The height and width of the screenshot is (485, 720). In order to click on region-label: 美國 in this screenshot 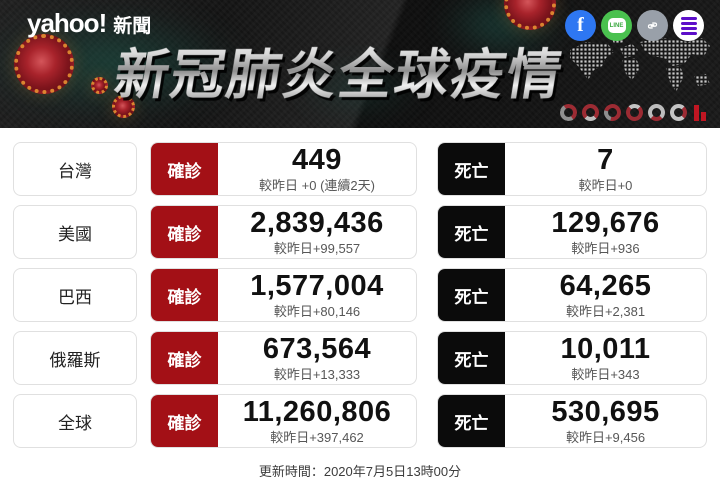, I will do `click(75, 232)`.